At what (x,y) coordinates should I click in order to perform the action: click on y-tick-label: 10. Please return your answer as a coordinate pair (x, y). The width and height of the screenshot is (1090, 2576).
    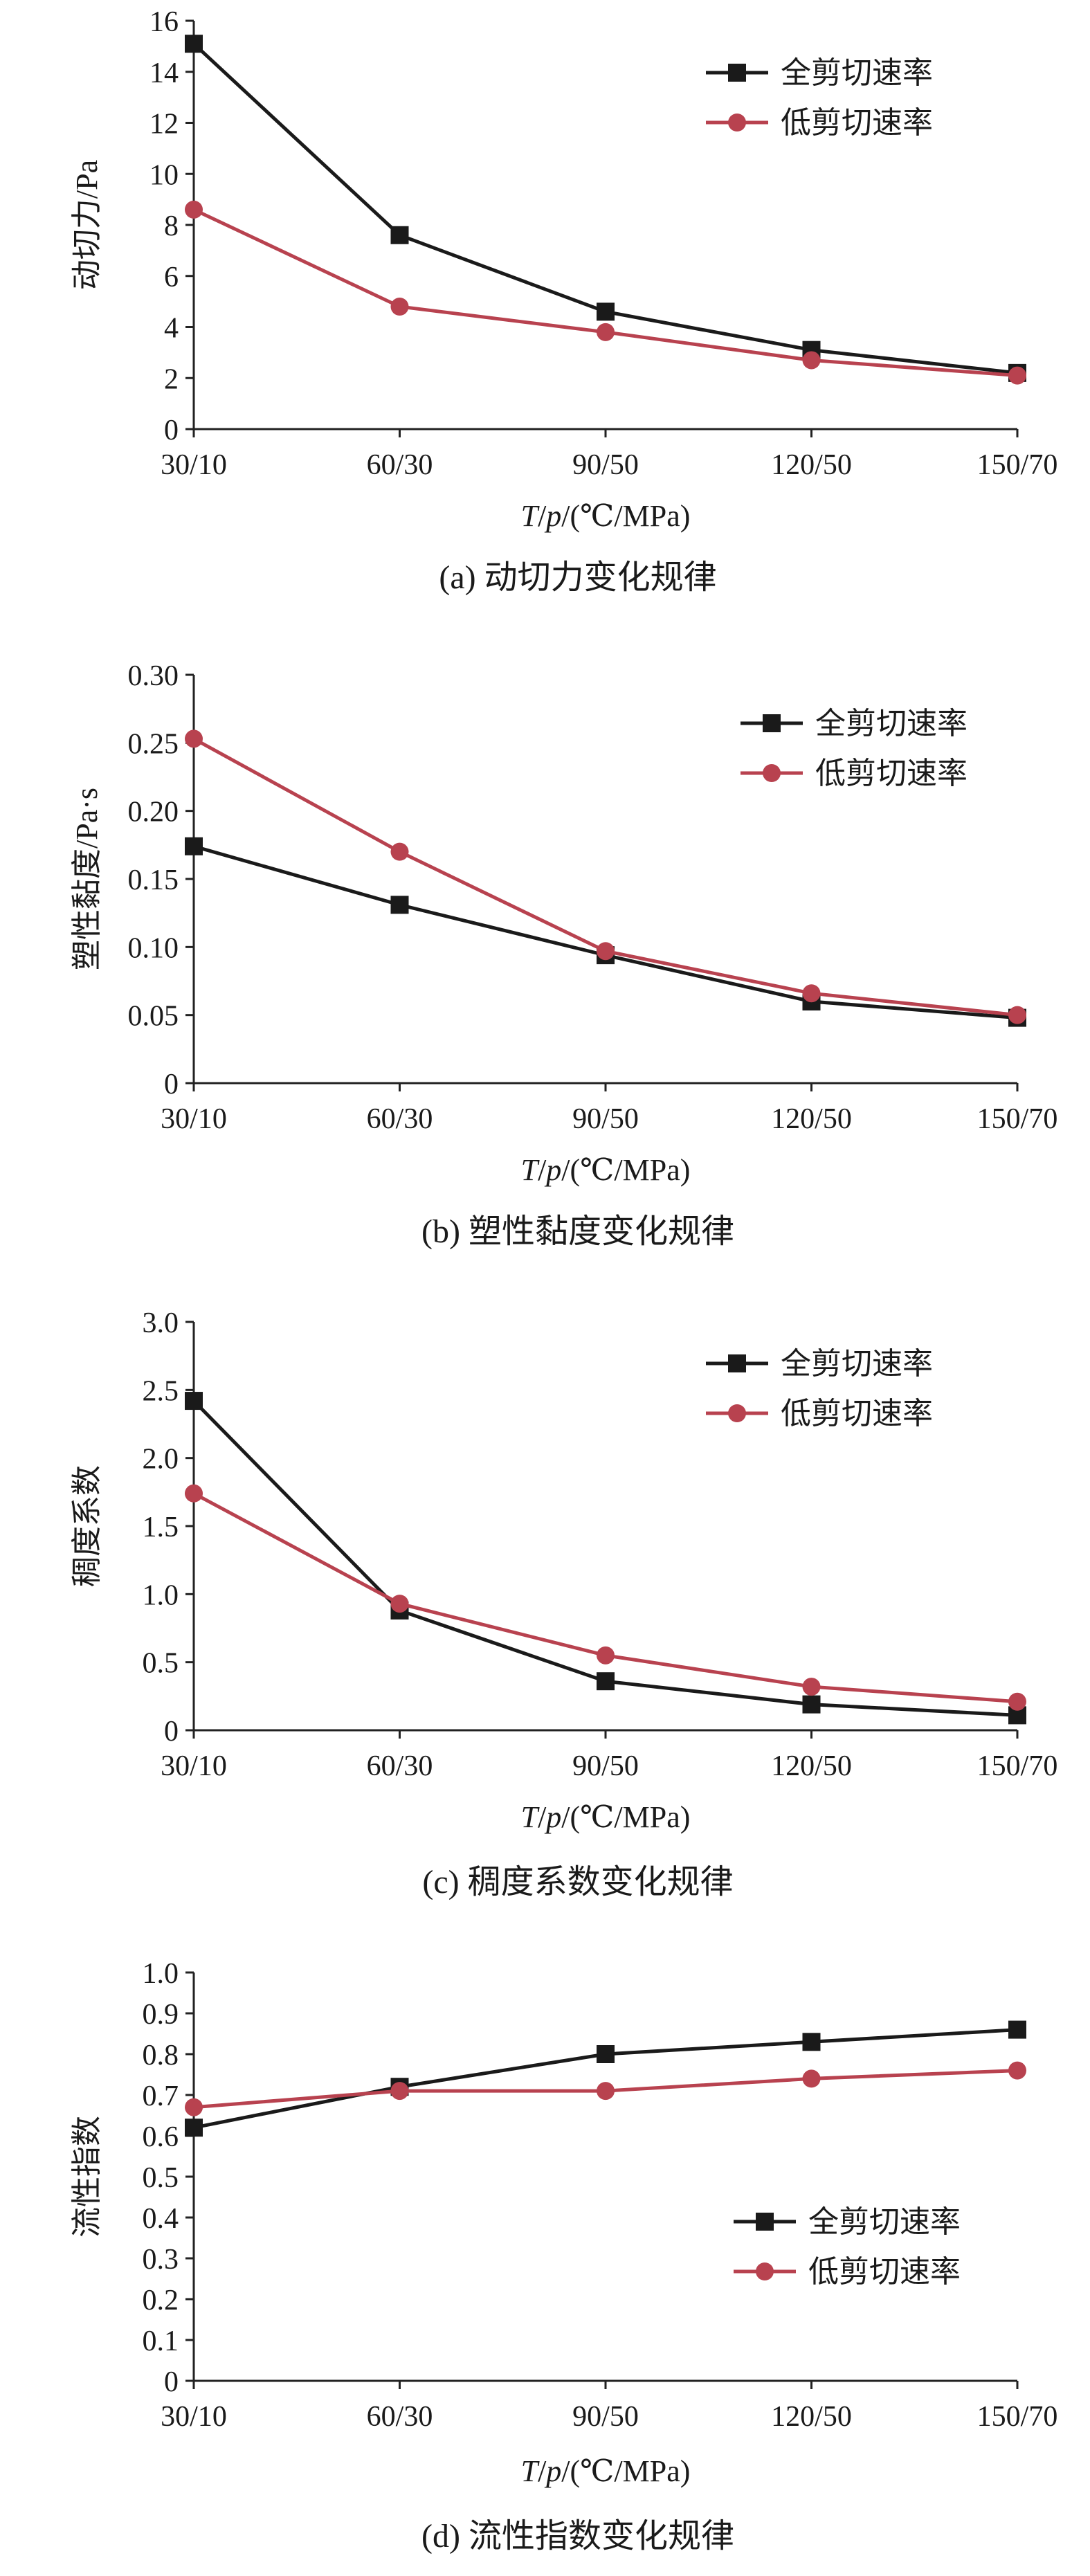
    Looking at the image, I should click on (164, 175).